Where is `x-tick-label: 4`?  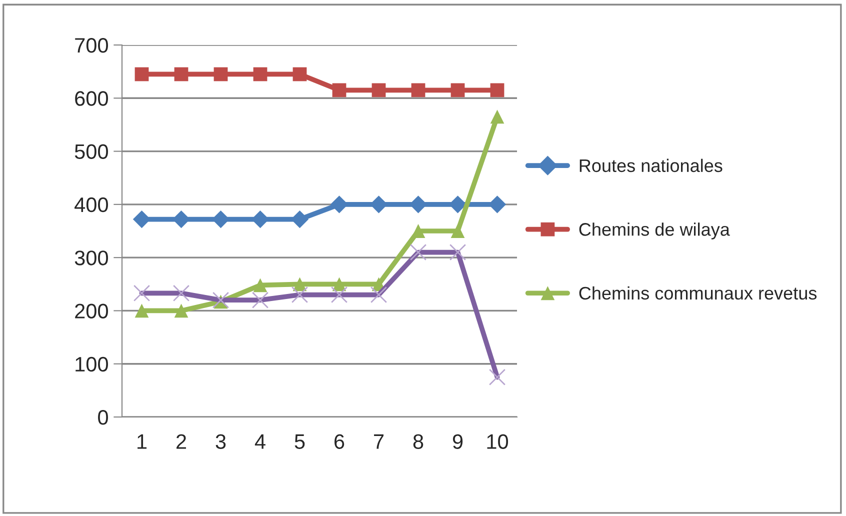
x-tick-label: 4 is located at coordinates (260, 441).